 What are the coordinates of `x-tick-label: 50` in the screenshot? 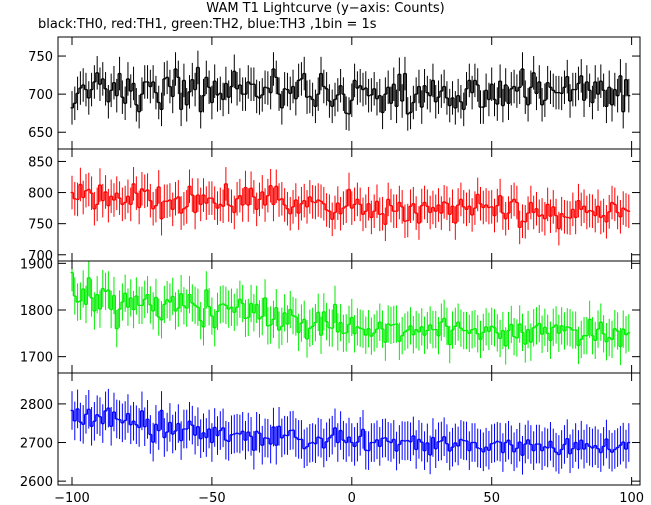 It's located at (491, 498).